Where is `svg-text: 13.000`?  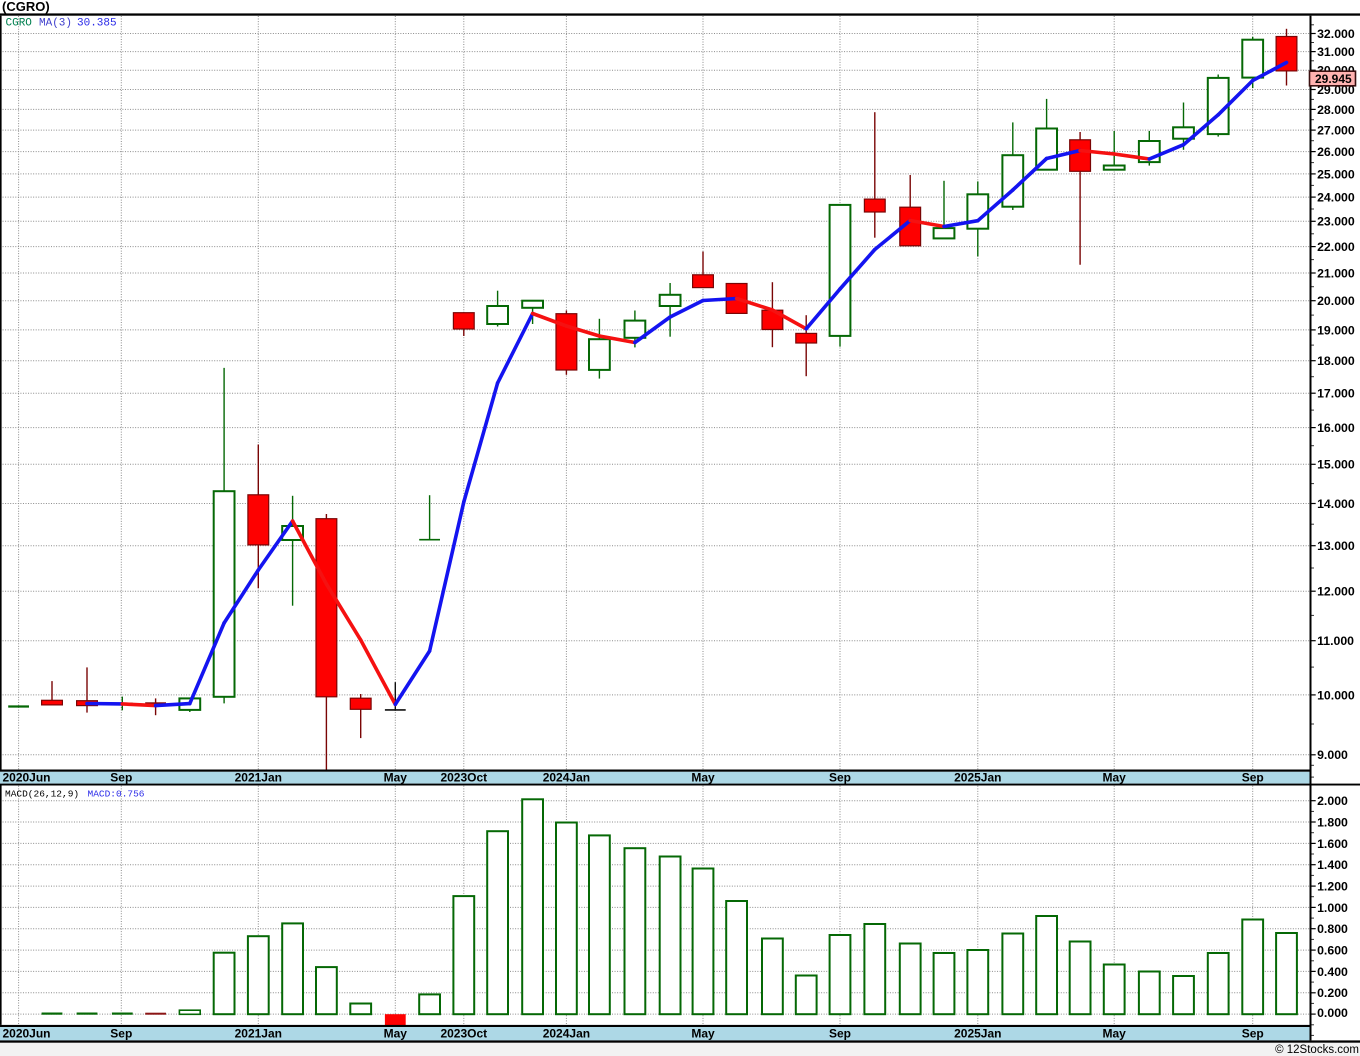
svg-text: 13.000 is located at coordinates (1336, 546).